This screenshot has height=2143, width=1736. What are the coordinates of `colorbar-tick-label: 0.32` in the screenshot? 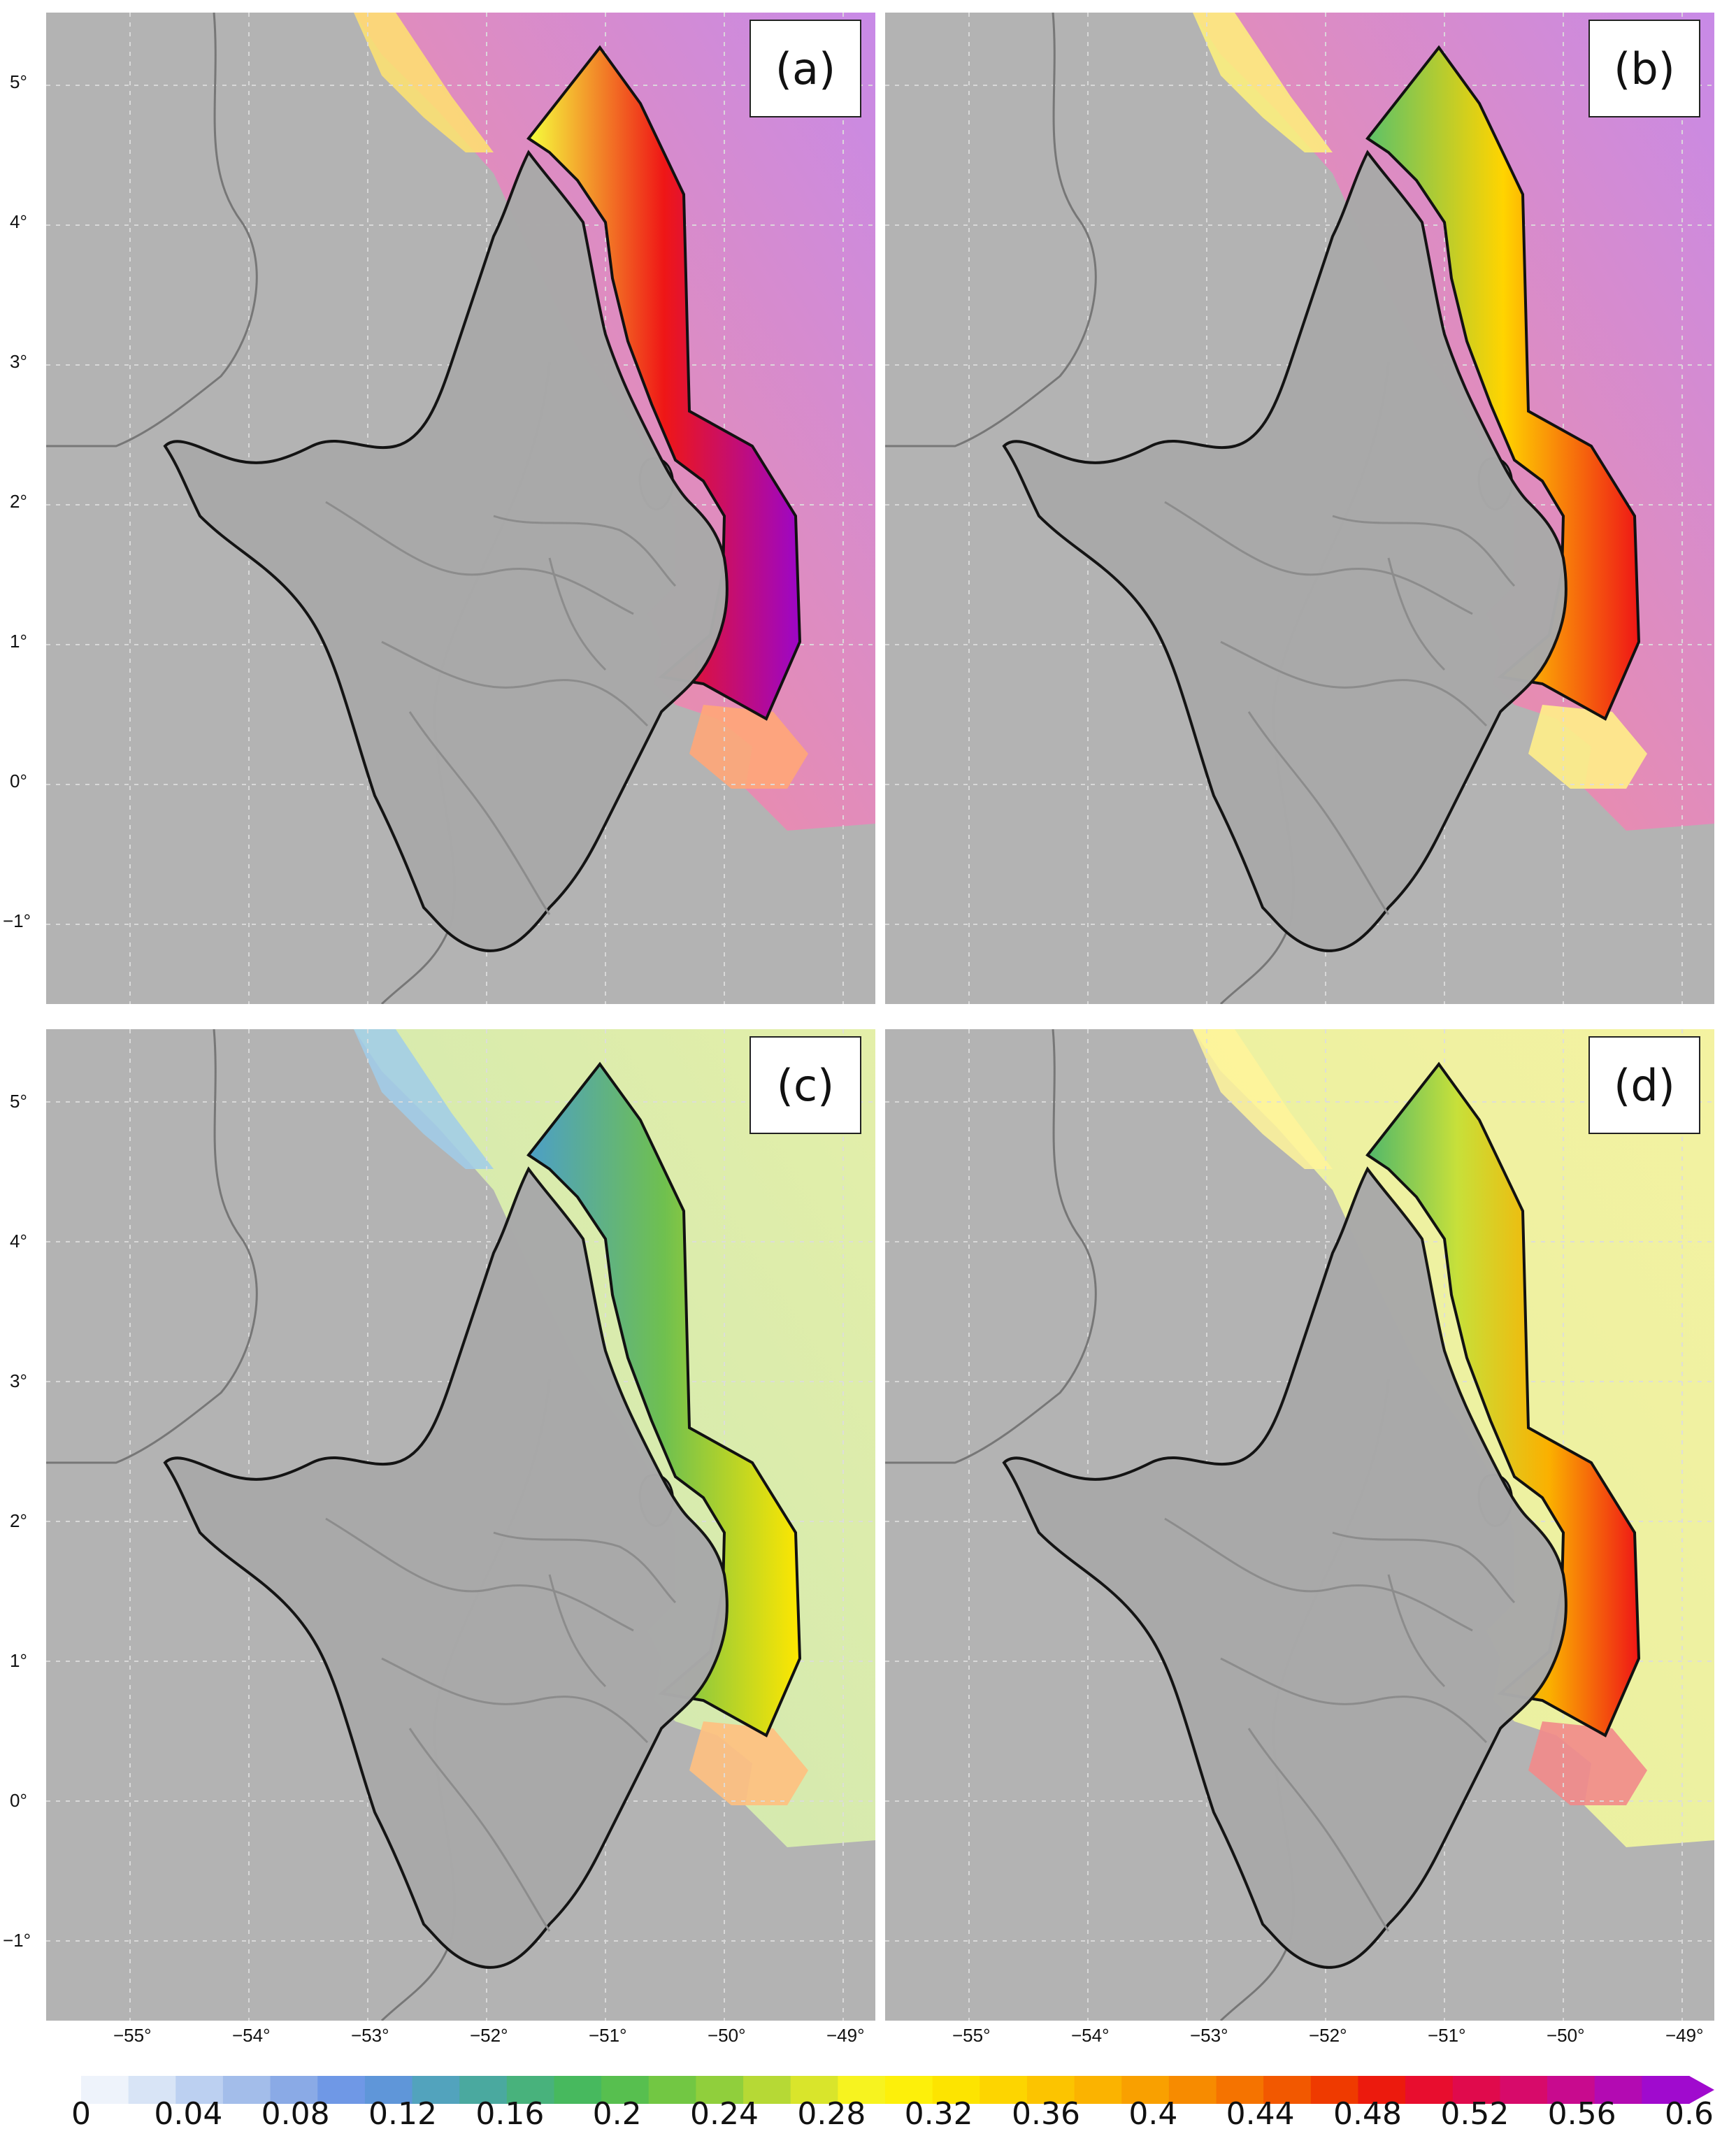 It's located at (939, 2114).